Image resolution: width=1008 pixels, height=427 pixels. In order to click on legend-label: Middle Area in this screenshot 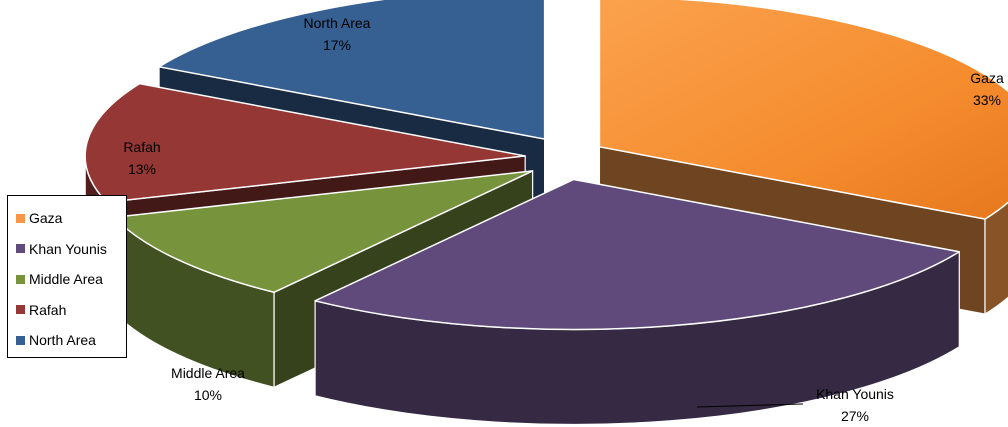, I will do `click(66, 279)`.